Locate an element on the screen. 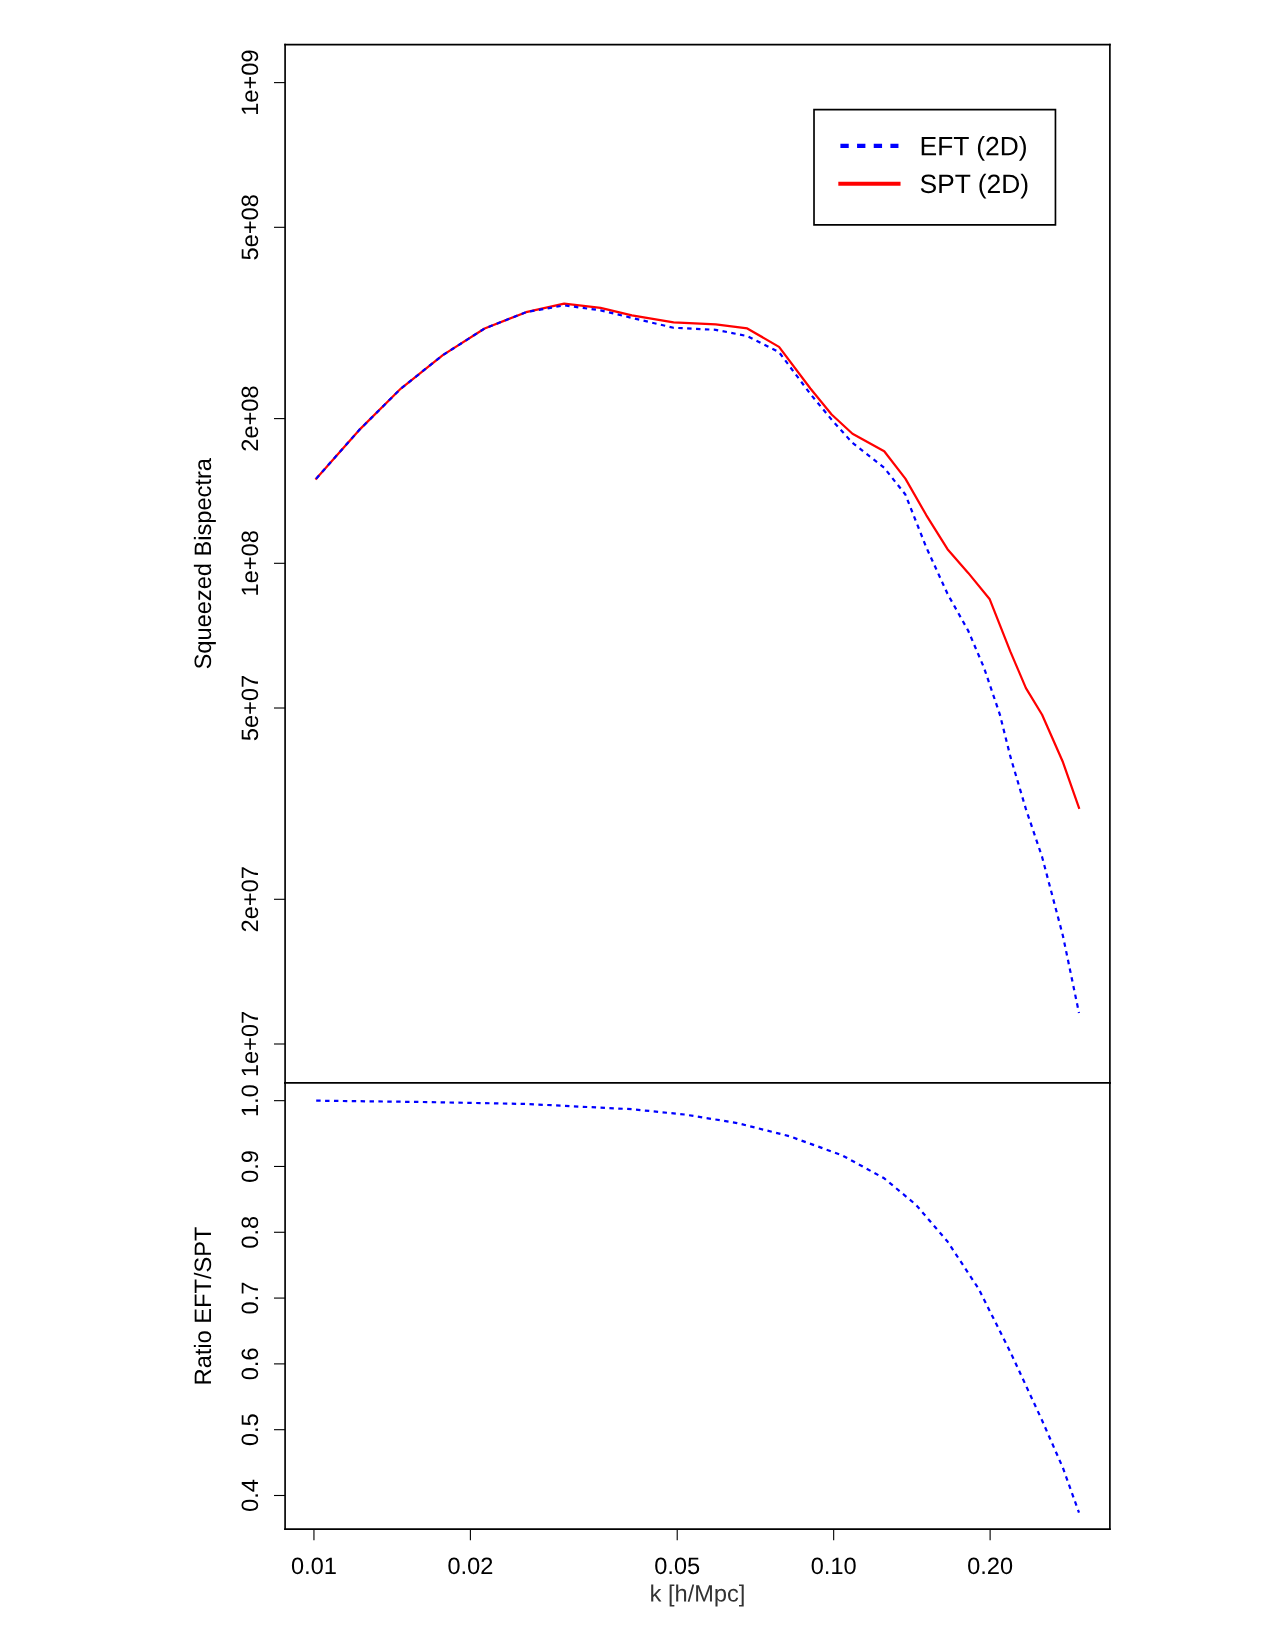 Image resolution: width=1275 pixels, height=1650 pixels. y-tick-label: 2e+08 is located at coordinates (250, 418).